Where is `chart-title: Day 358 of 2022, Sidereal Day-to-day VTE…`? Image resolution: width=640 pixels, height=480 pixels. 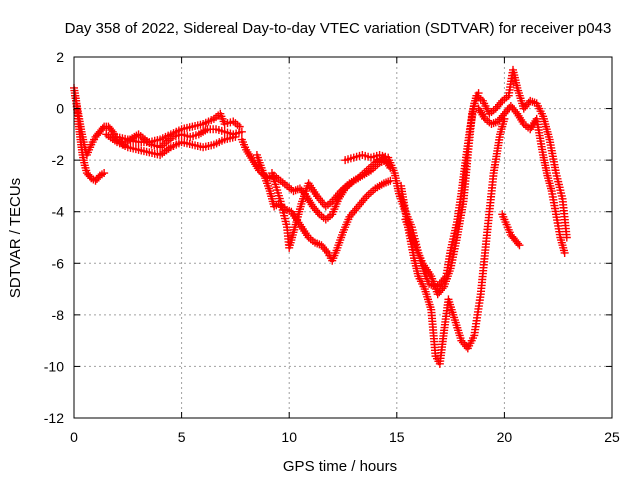
chart-title: Day 358 of 2022, Sidereal Day-to-day VTE… is located at coordinates (338, 28).